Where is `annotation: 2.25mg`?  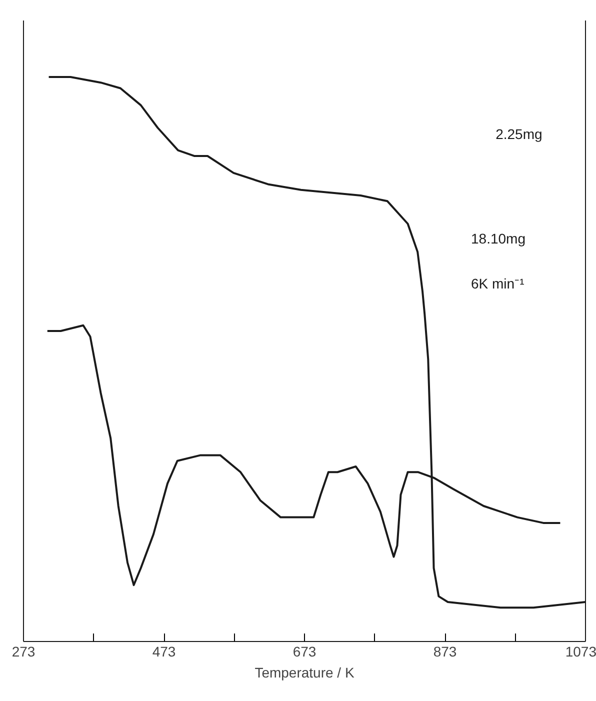
annotation: 2.25mg is located at coordinates (519, 134).